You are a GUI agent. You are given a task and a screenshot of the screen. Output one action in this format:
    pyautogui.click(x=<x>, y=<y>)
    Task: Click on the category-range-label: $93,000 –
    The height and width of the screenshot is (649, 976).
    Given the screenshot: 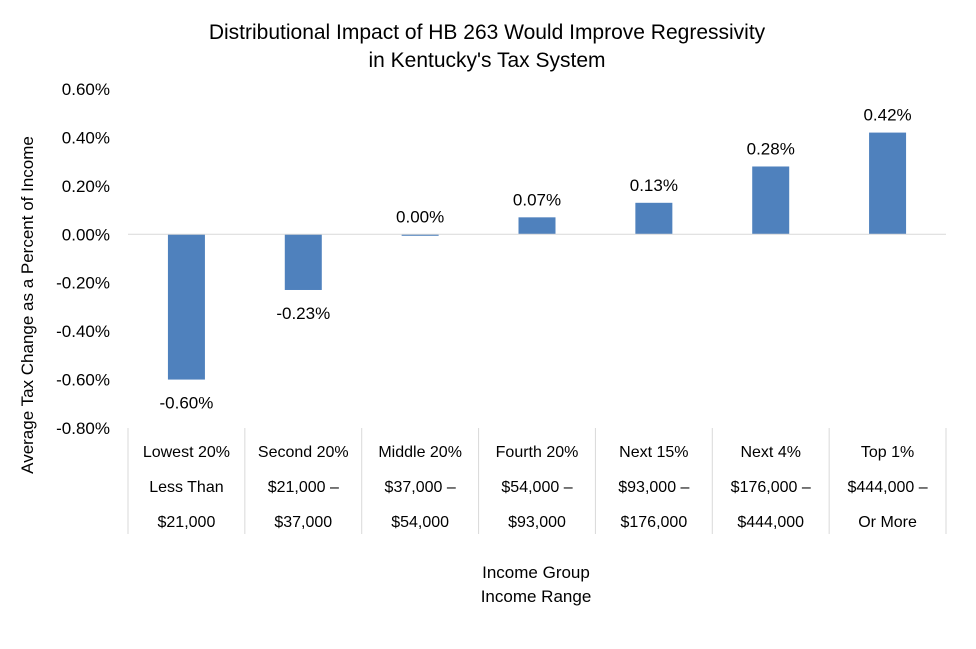 What is the action you would take?
    pyautogui.click(x=653, y=487)
    